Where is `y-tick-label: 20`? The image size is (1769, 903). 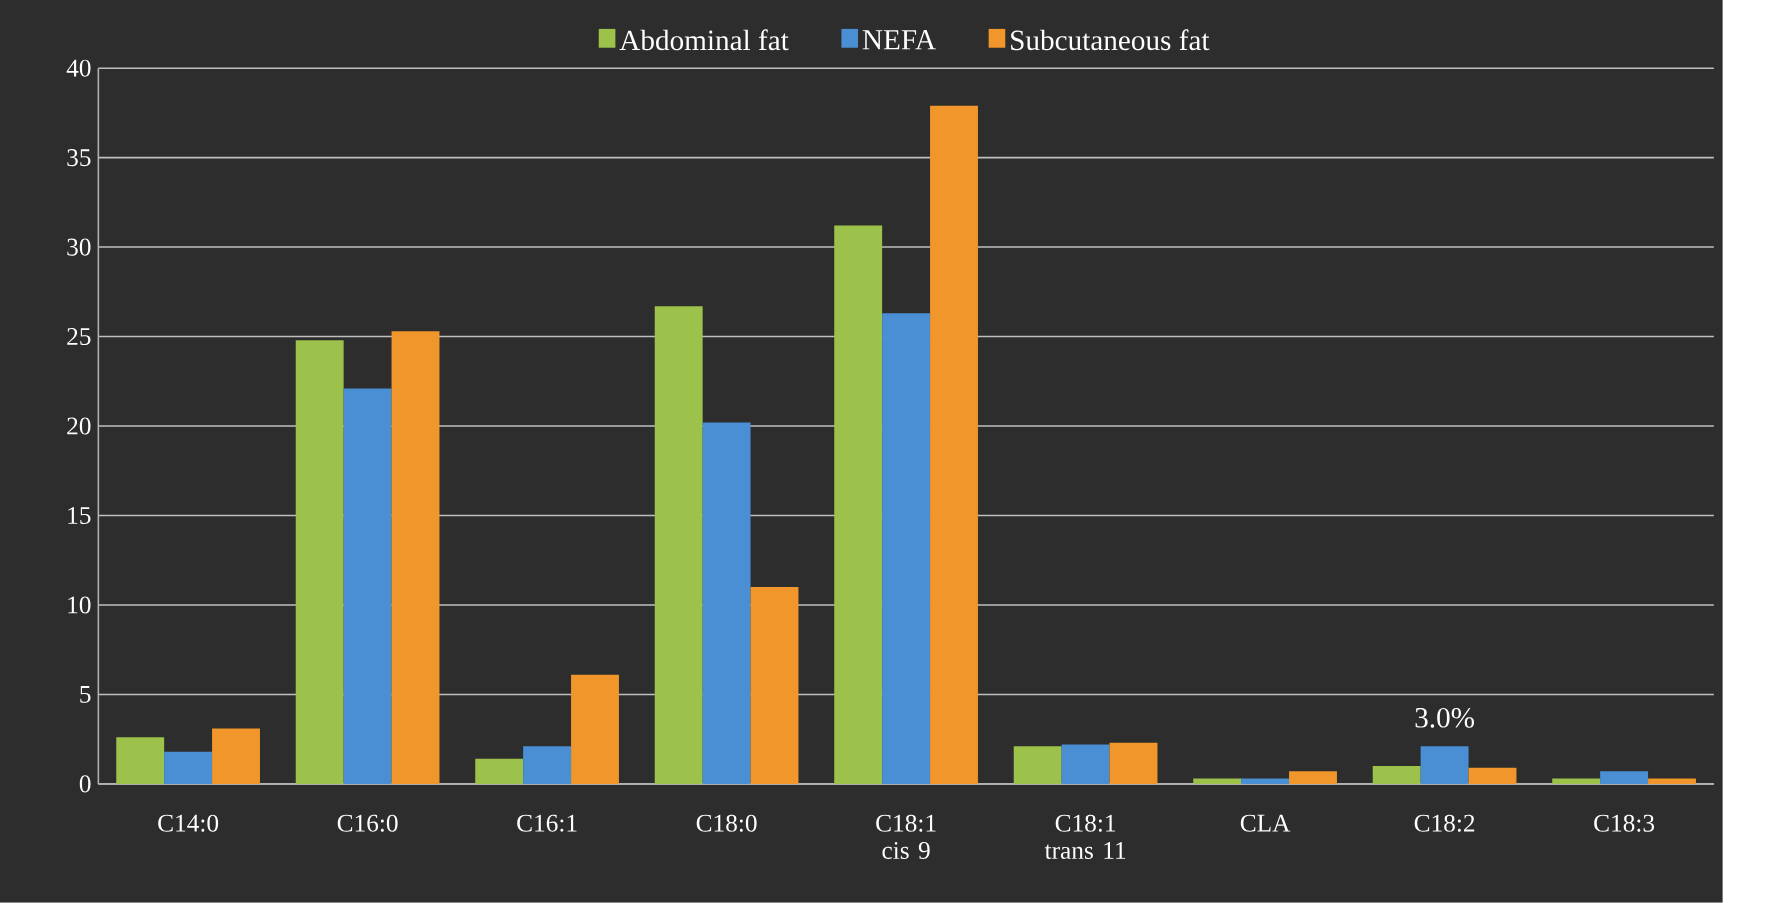
y-tick-label: 20 is located at coordinates (79, 426).